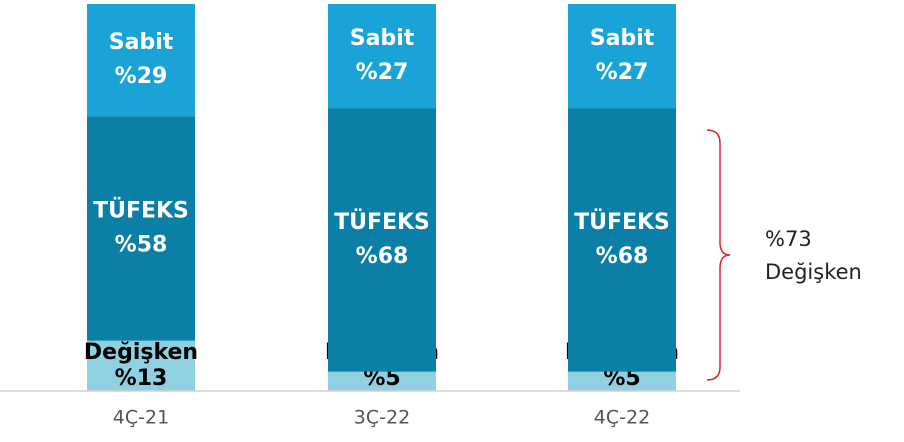 Image resolution: width=904 pixels, height=442 pixels. Describe the element at coordinates (141, 76) in the screenshot. I see `segment-value-label: %29` at that location.